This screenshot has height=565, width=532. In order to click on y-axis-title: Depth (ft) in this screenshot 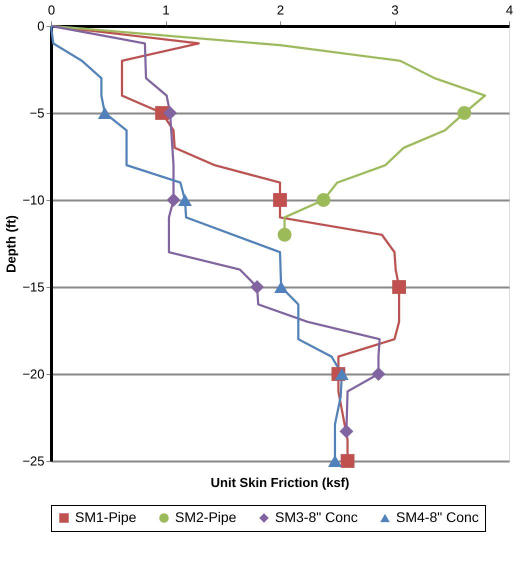, I will do `click(10, 244)`.